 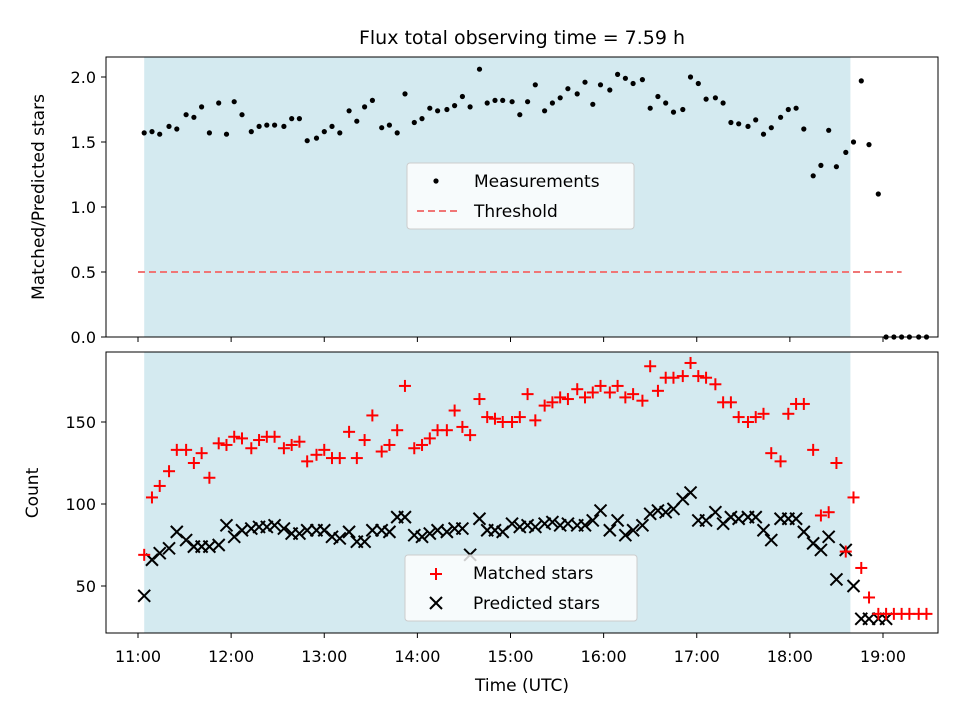 I want to click on legend-measurements-label: Measurements, so click(x=537, y=182).